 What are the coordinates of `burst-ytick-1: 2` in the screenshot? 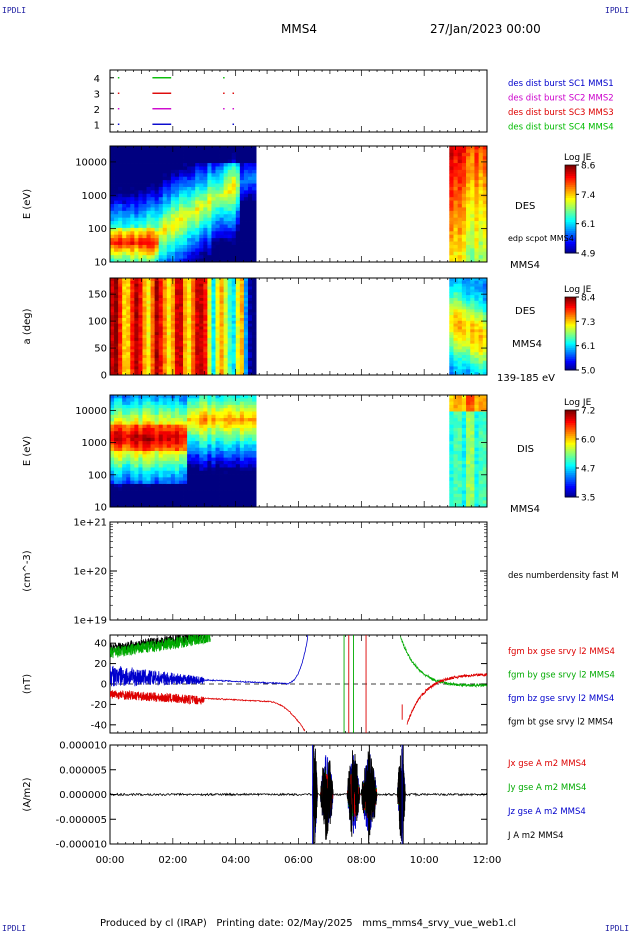 It's located at (97, 110).